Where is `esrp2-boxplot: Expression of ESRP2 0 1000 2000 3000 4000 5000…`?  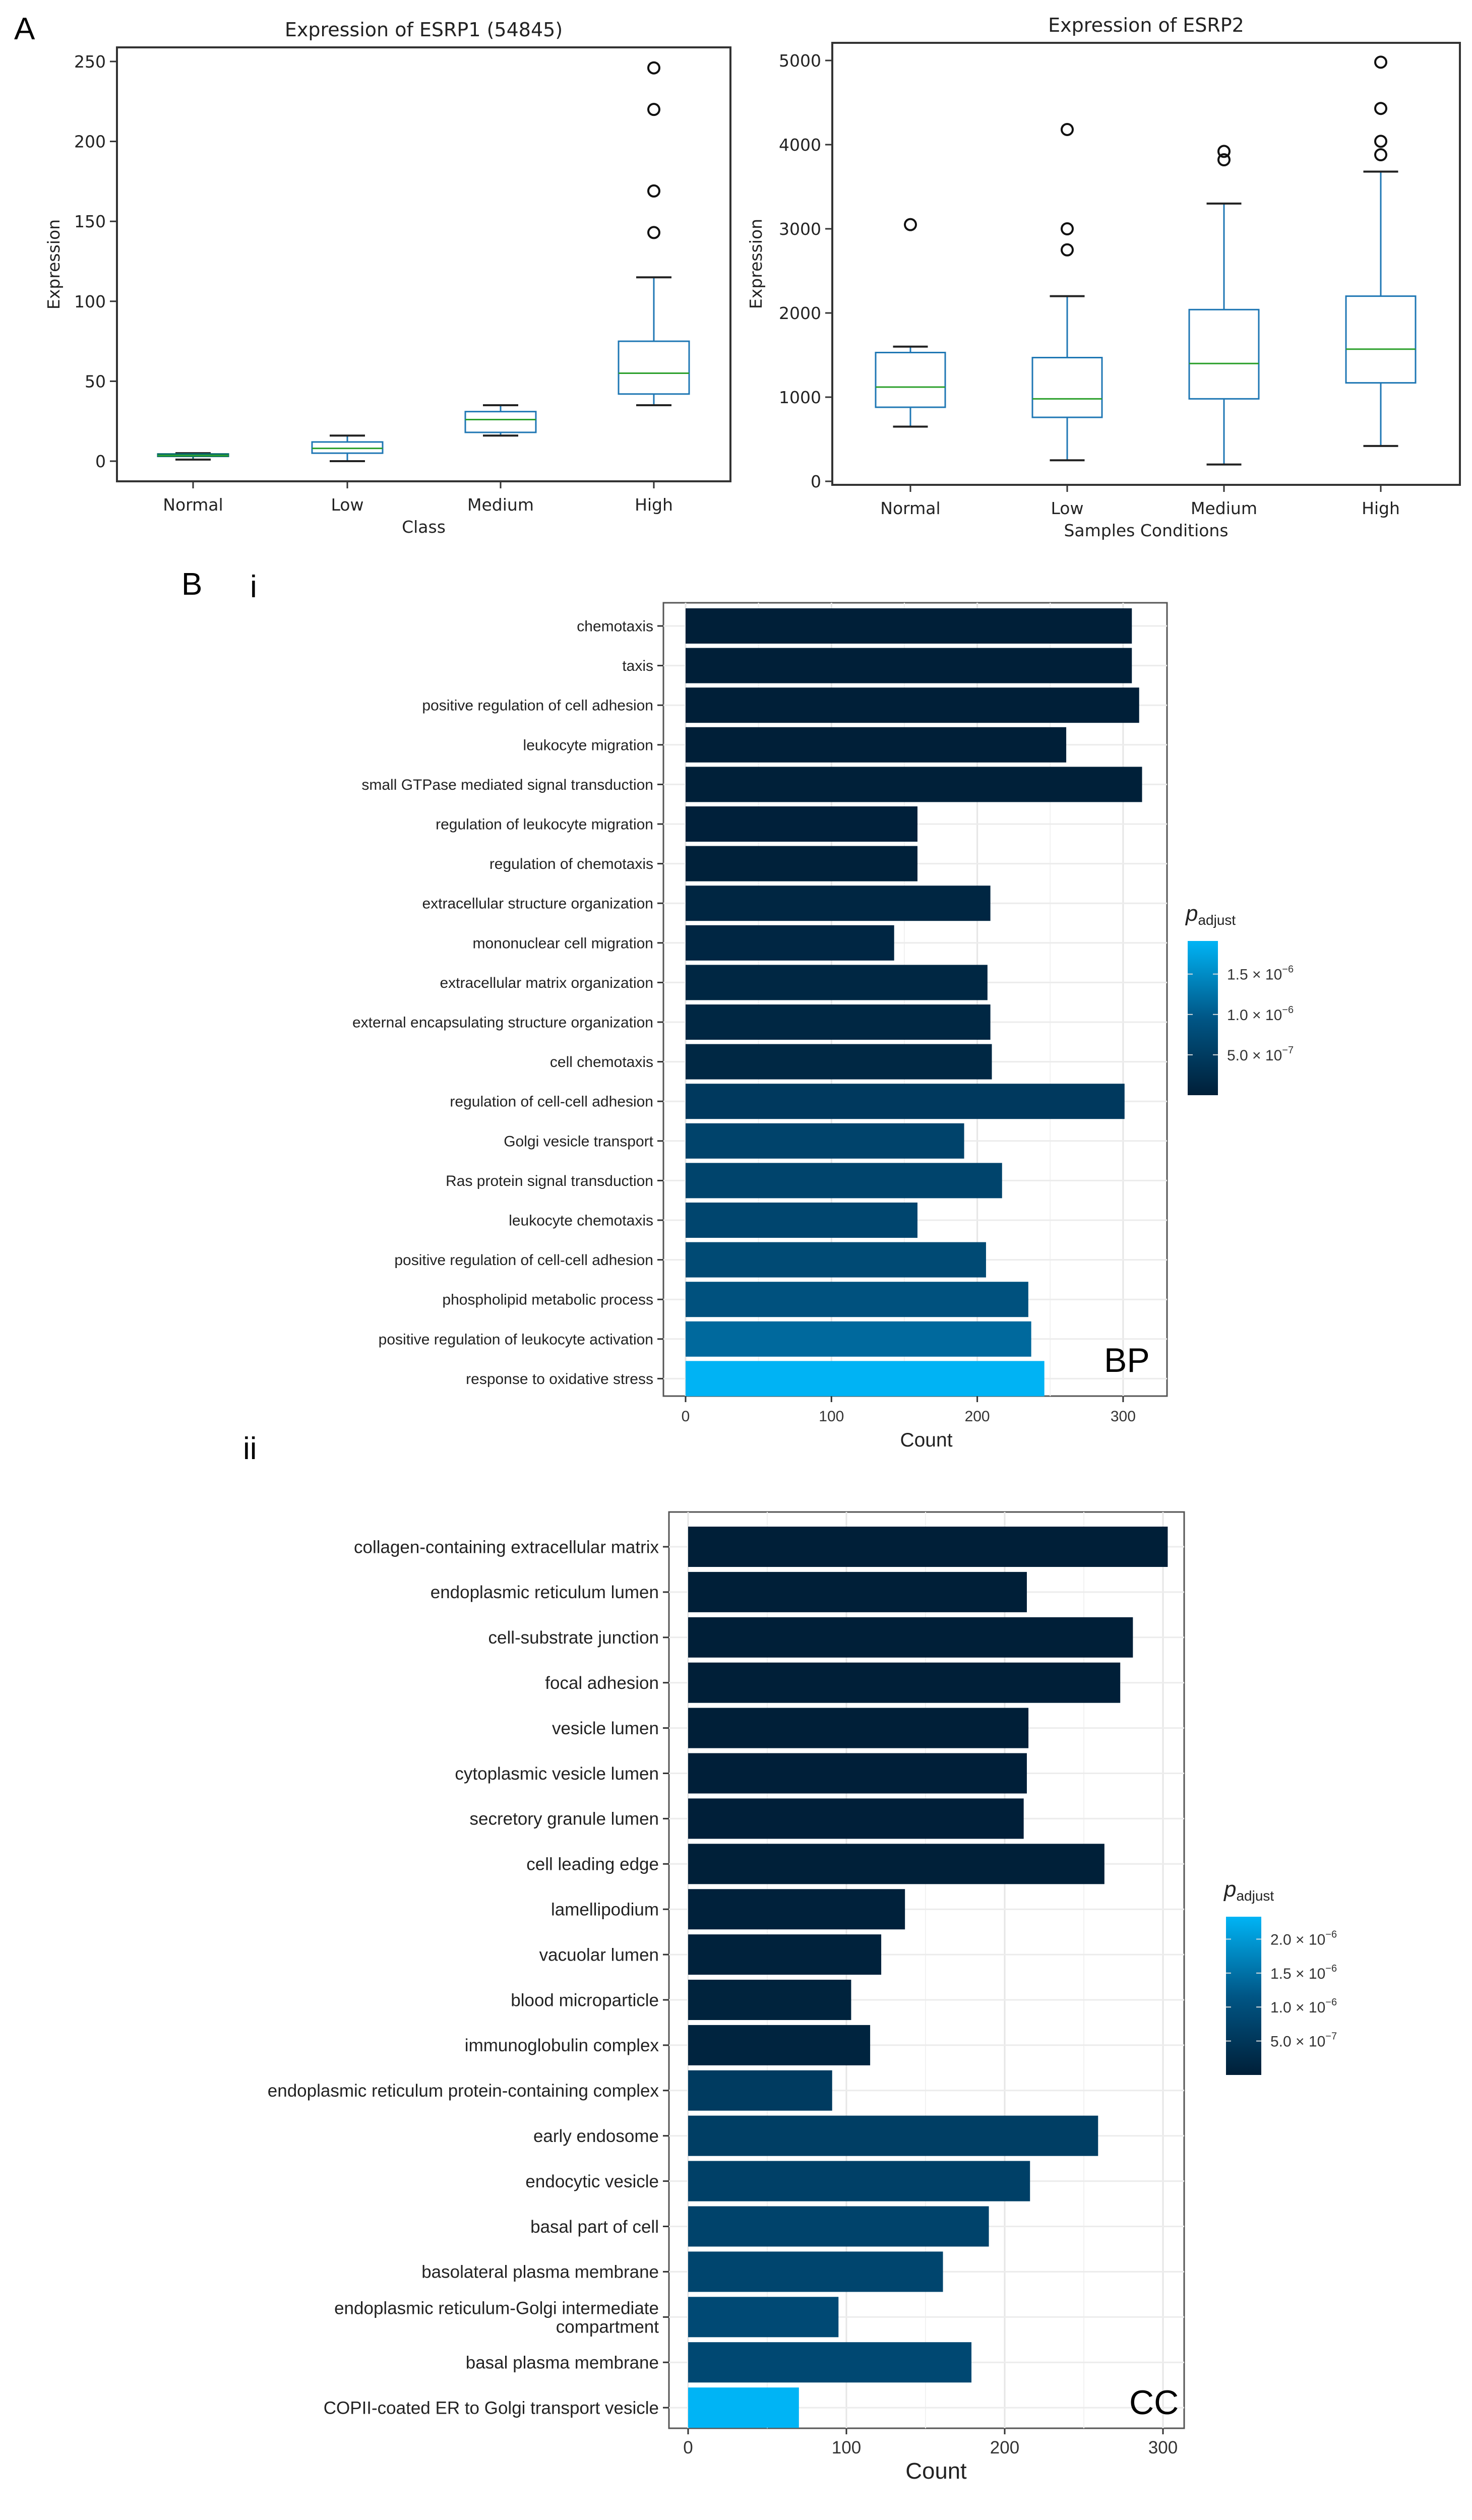 esrp2-boxplot: Expression of ESRP2 0 1000 2000 3000 4000 5000… is located at coordinates (1103, 277).